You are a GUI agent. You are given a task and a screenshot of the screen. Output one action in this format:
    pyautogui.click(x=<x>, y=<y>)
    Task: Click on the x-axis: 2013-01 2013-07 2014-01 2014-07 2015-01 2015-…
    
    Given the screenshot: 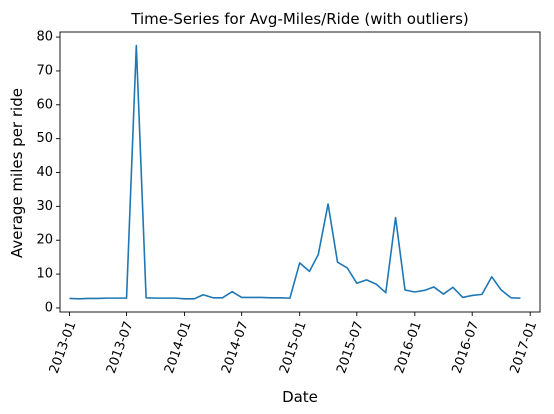 What is the action you would take?
    pyautogui.click(x=293, y=344)
    